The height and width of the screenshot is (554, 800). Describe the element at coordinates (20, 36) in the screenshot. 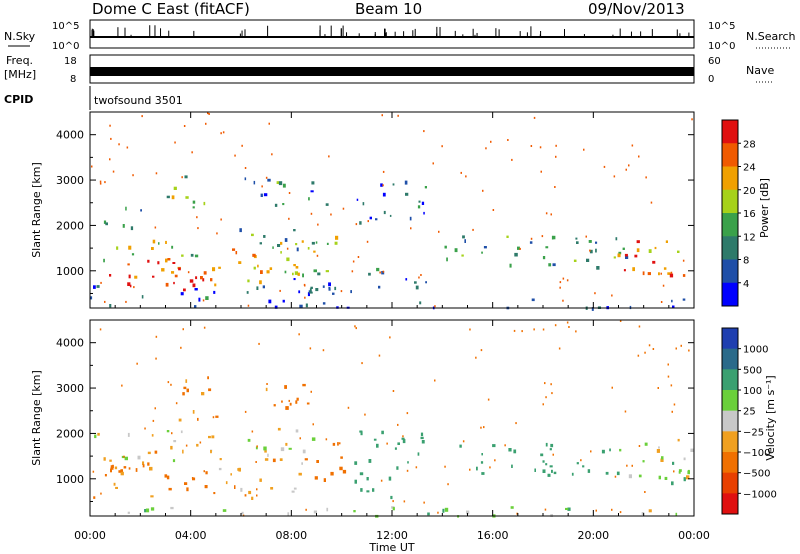

I see `nsky-label: N.Sky` at that location.